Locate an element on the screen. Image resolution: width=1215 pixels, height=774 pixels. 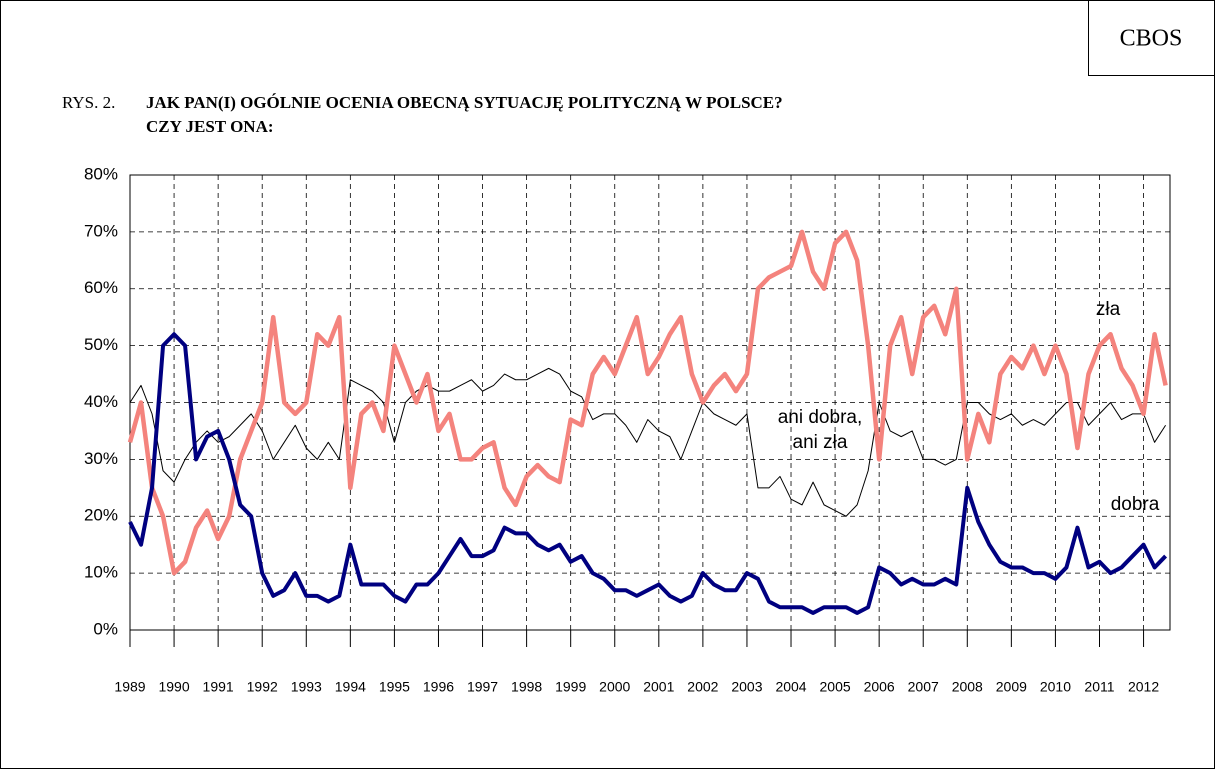
y-tick-label: 0% is located at coordinates (105, 628).